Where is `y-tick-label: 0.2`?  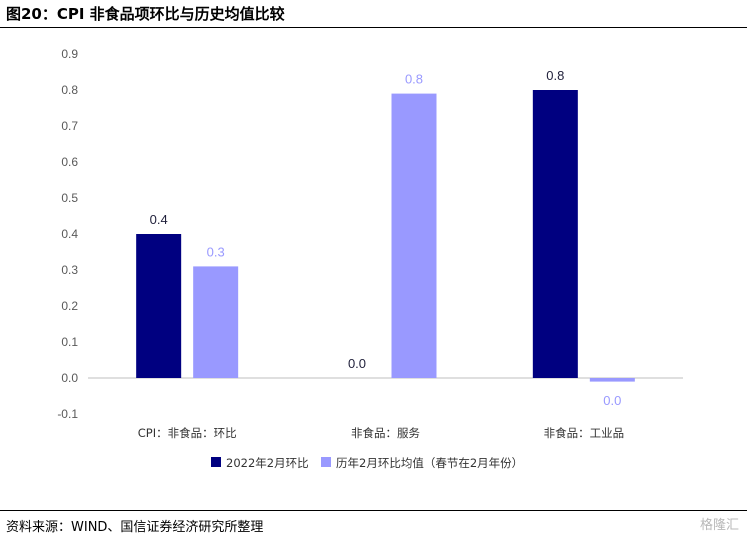 y-tick-label: 0.2 is located at coordinates (69, 306).